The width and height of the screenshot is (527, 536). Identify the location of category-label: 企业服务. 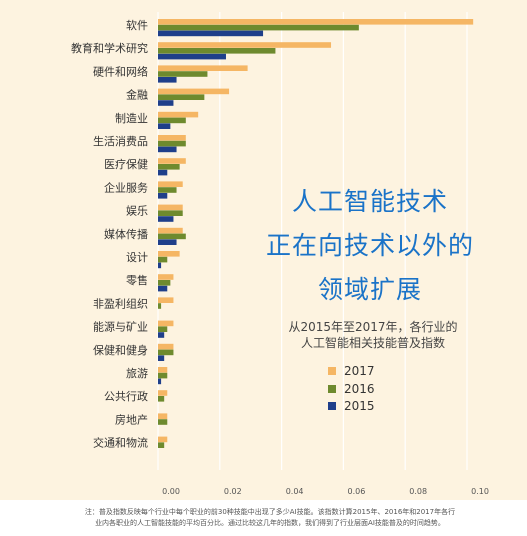
(126, 187).